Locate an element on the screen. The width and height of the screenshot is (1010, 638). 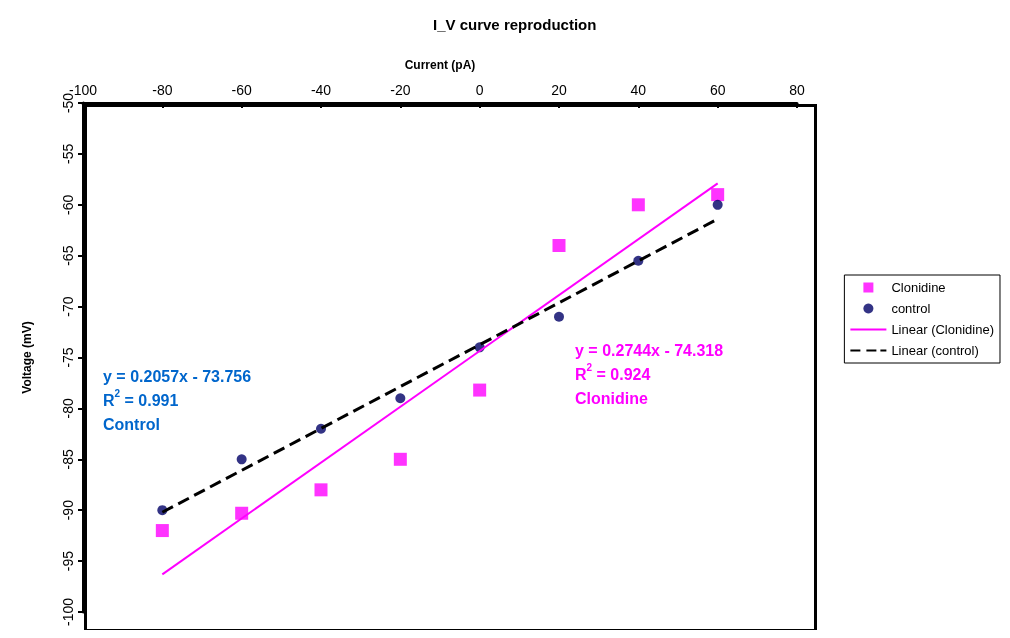
y-tick-label: -75 is located at coordinates (68, 357).